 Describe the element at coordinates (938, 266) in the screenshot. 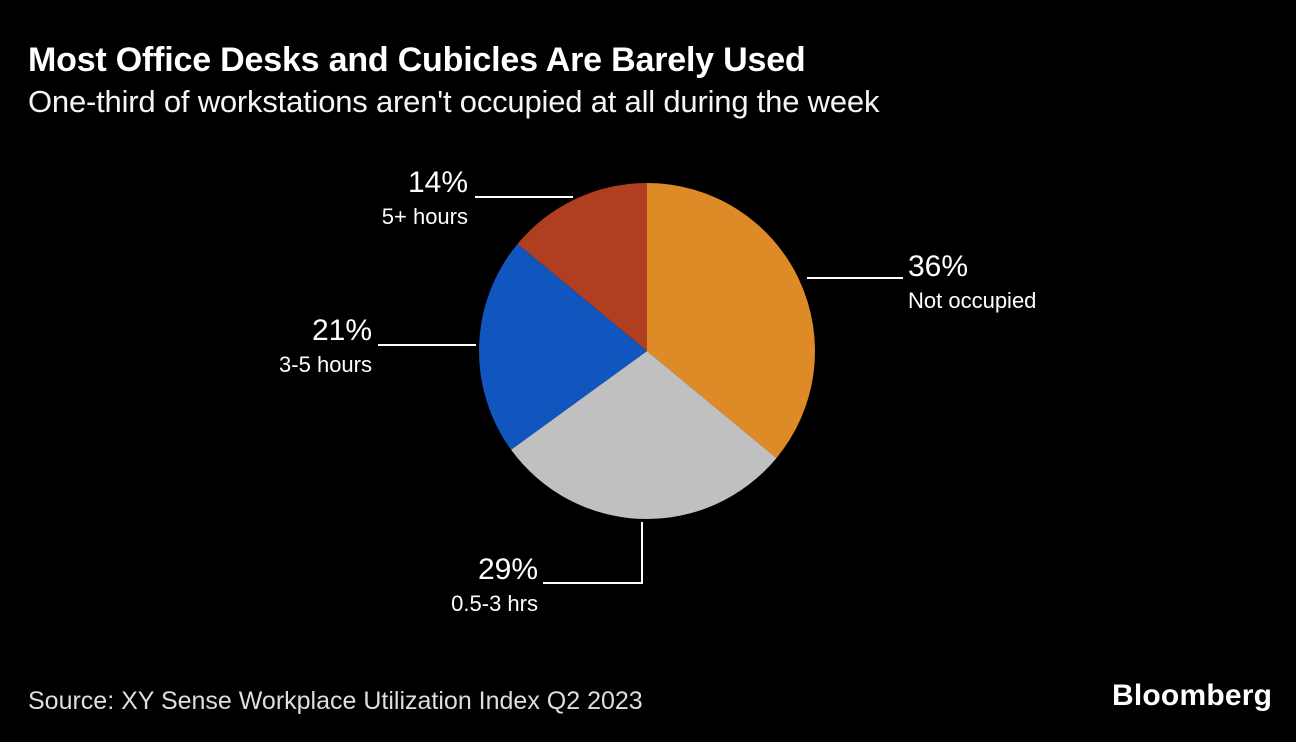

I see `slice-pct-not-occupied: 36%` at that location.